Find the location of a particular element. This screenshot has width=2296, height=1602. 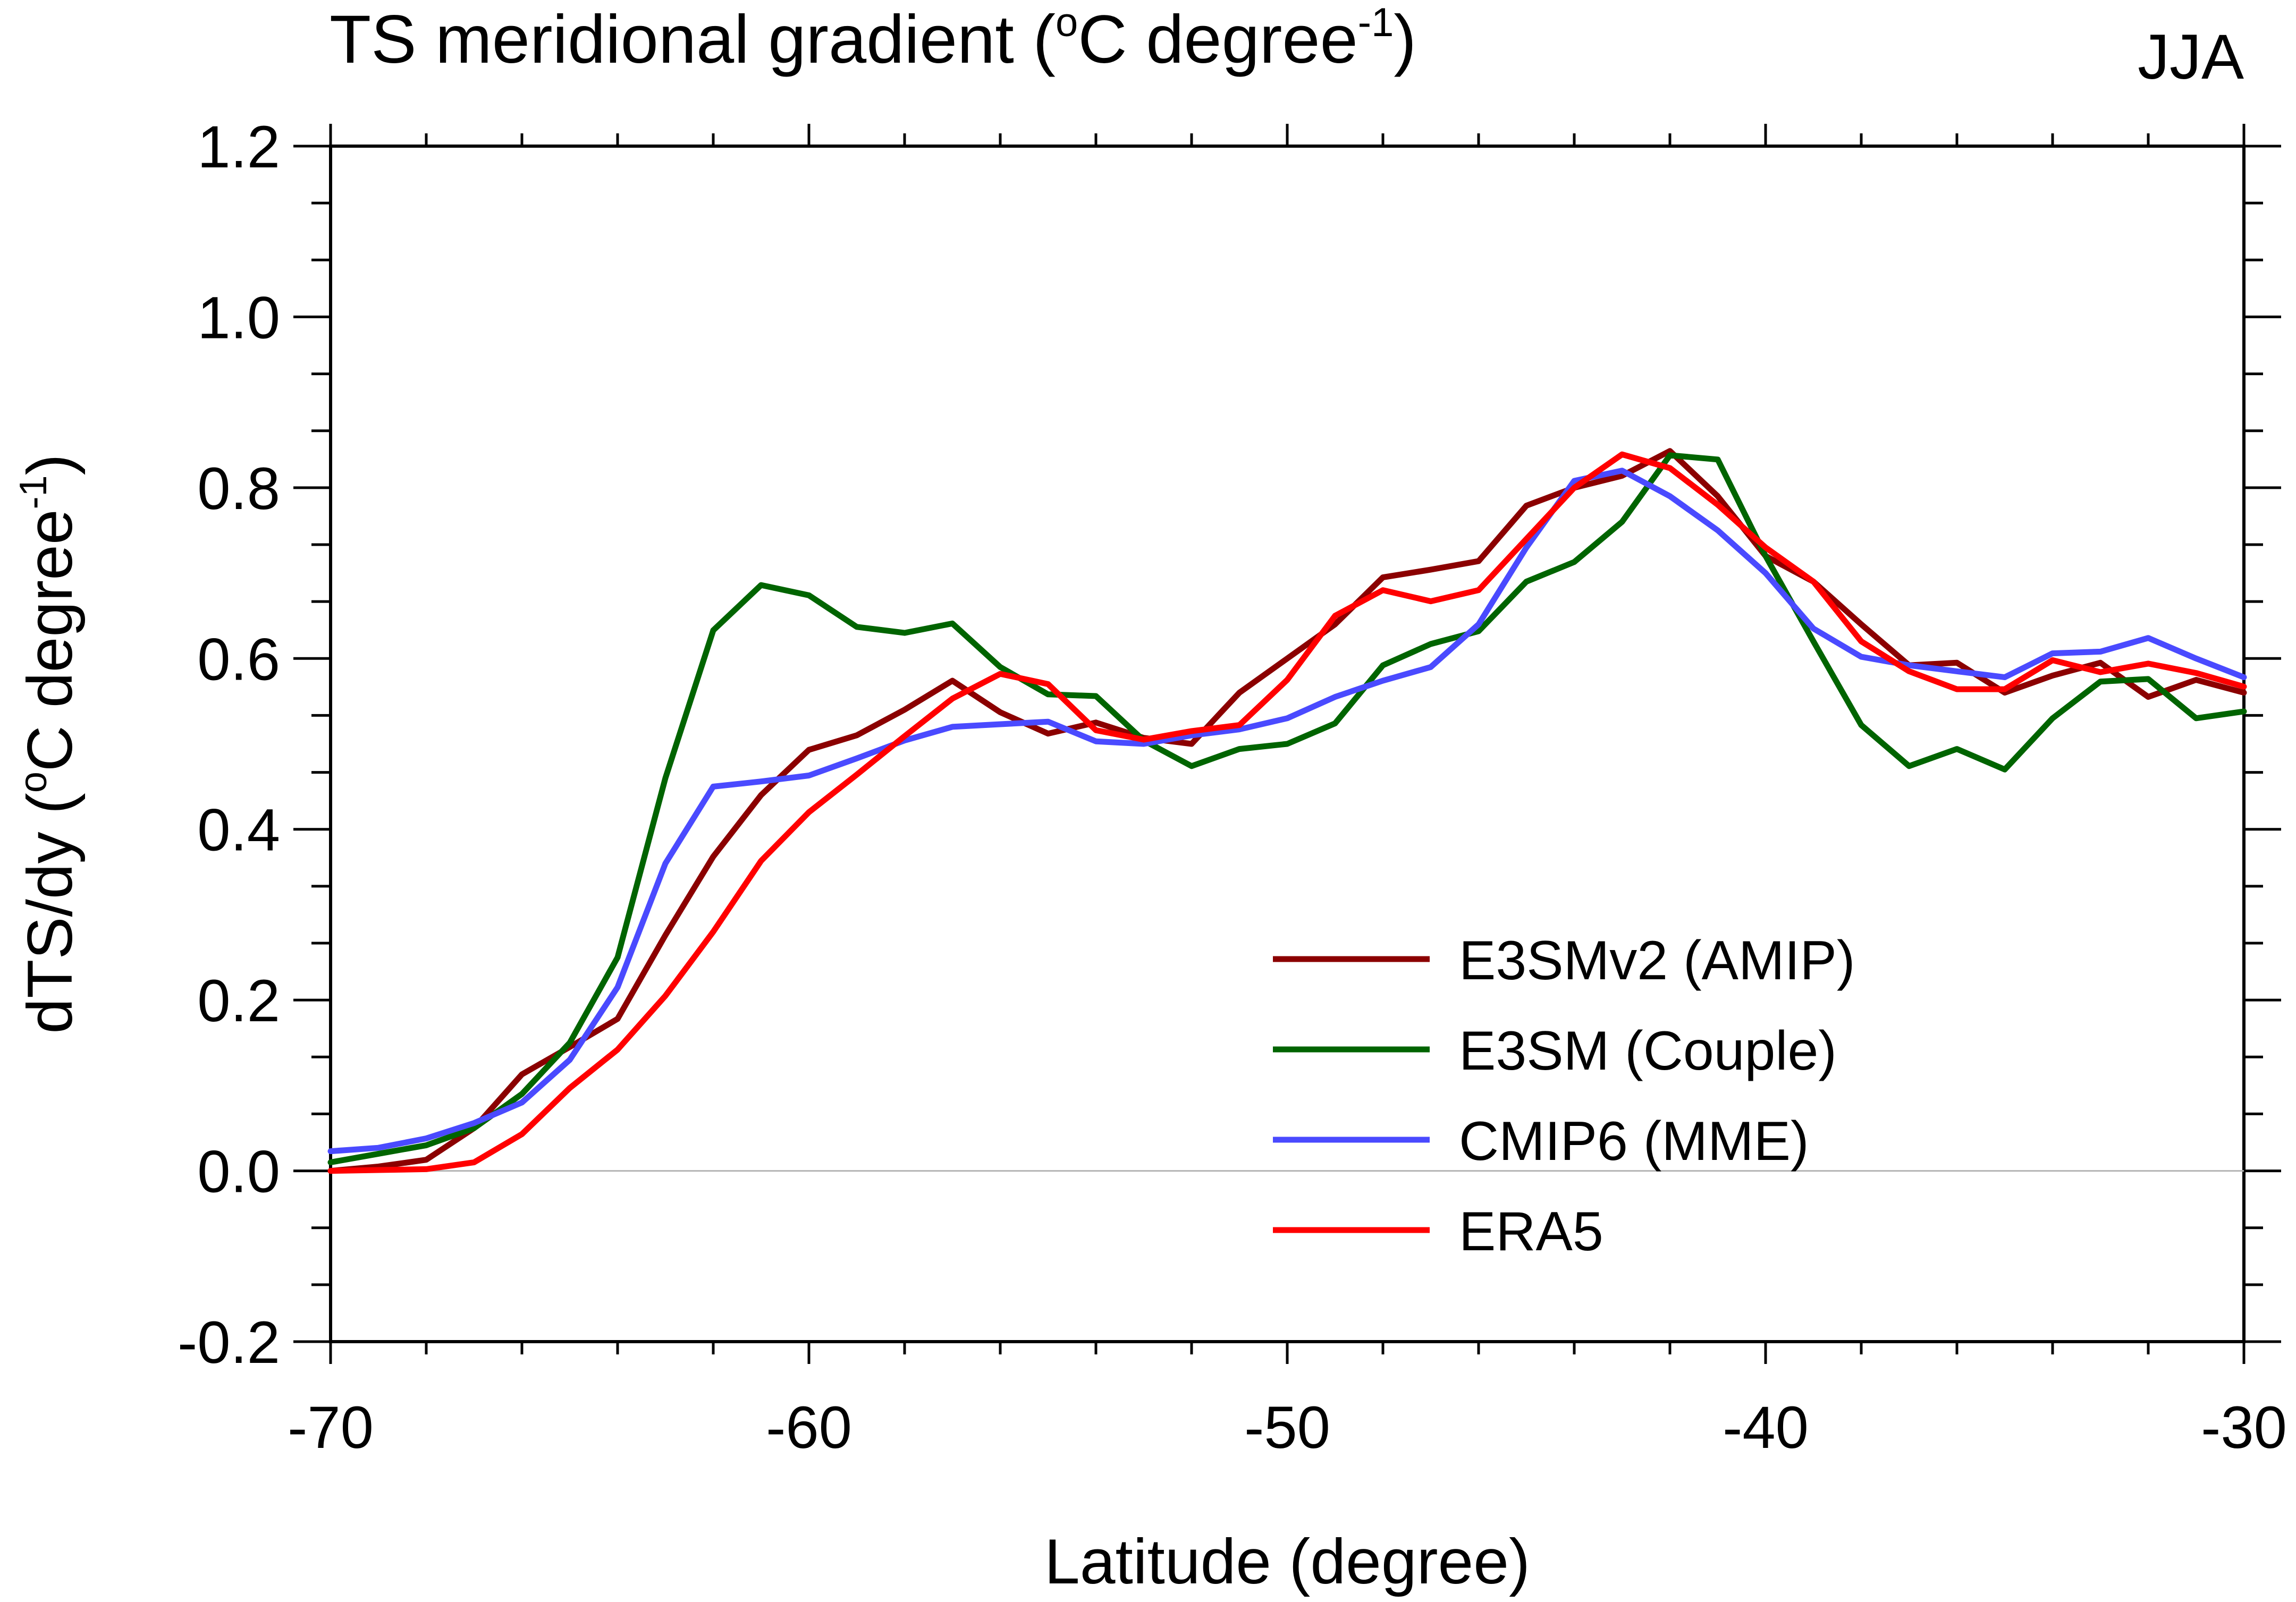

x-tick-label: -40 is located at coordinates (1766, 1427).